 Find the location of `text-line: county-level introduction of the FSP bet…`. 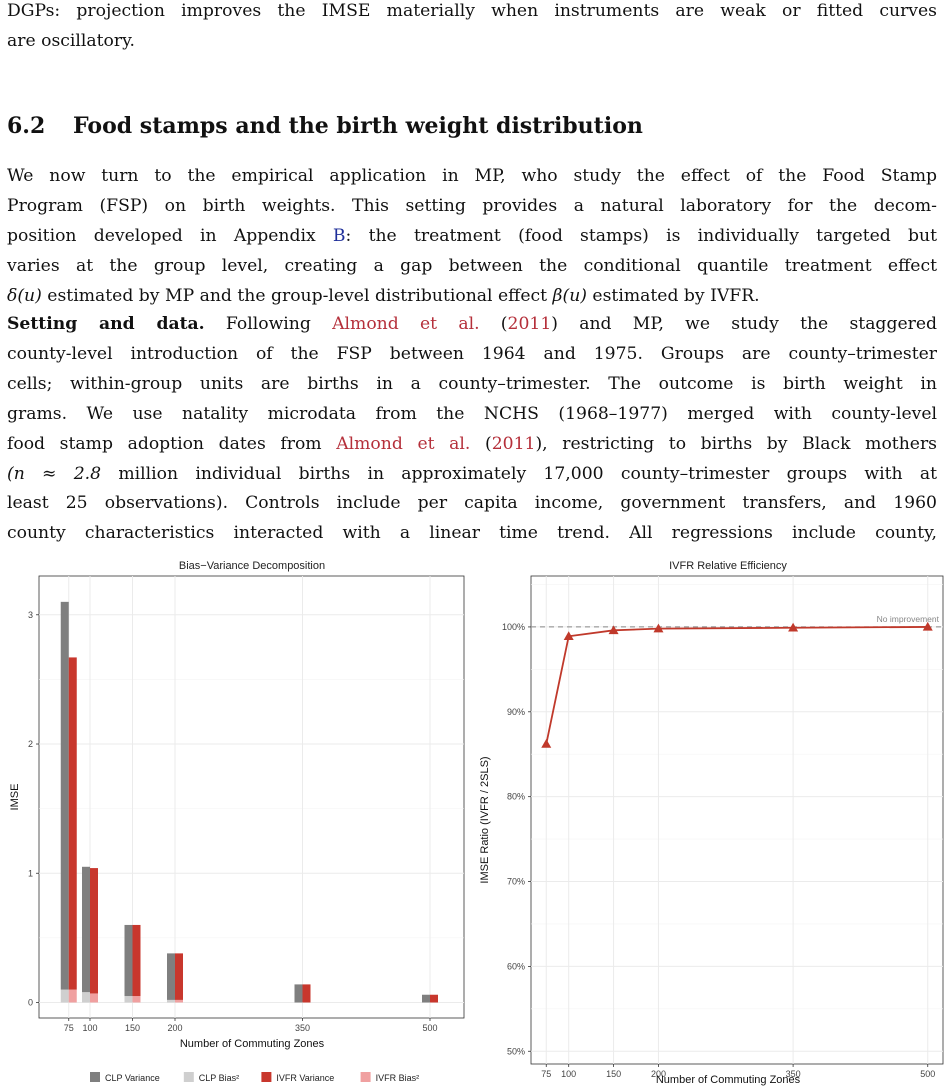

text-line: county-level introduction of the FSP bet… is located at coordinates (472, 353).